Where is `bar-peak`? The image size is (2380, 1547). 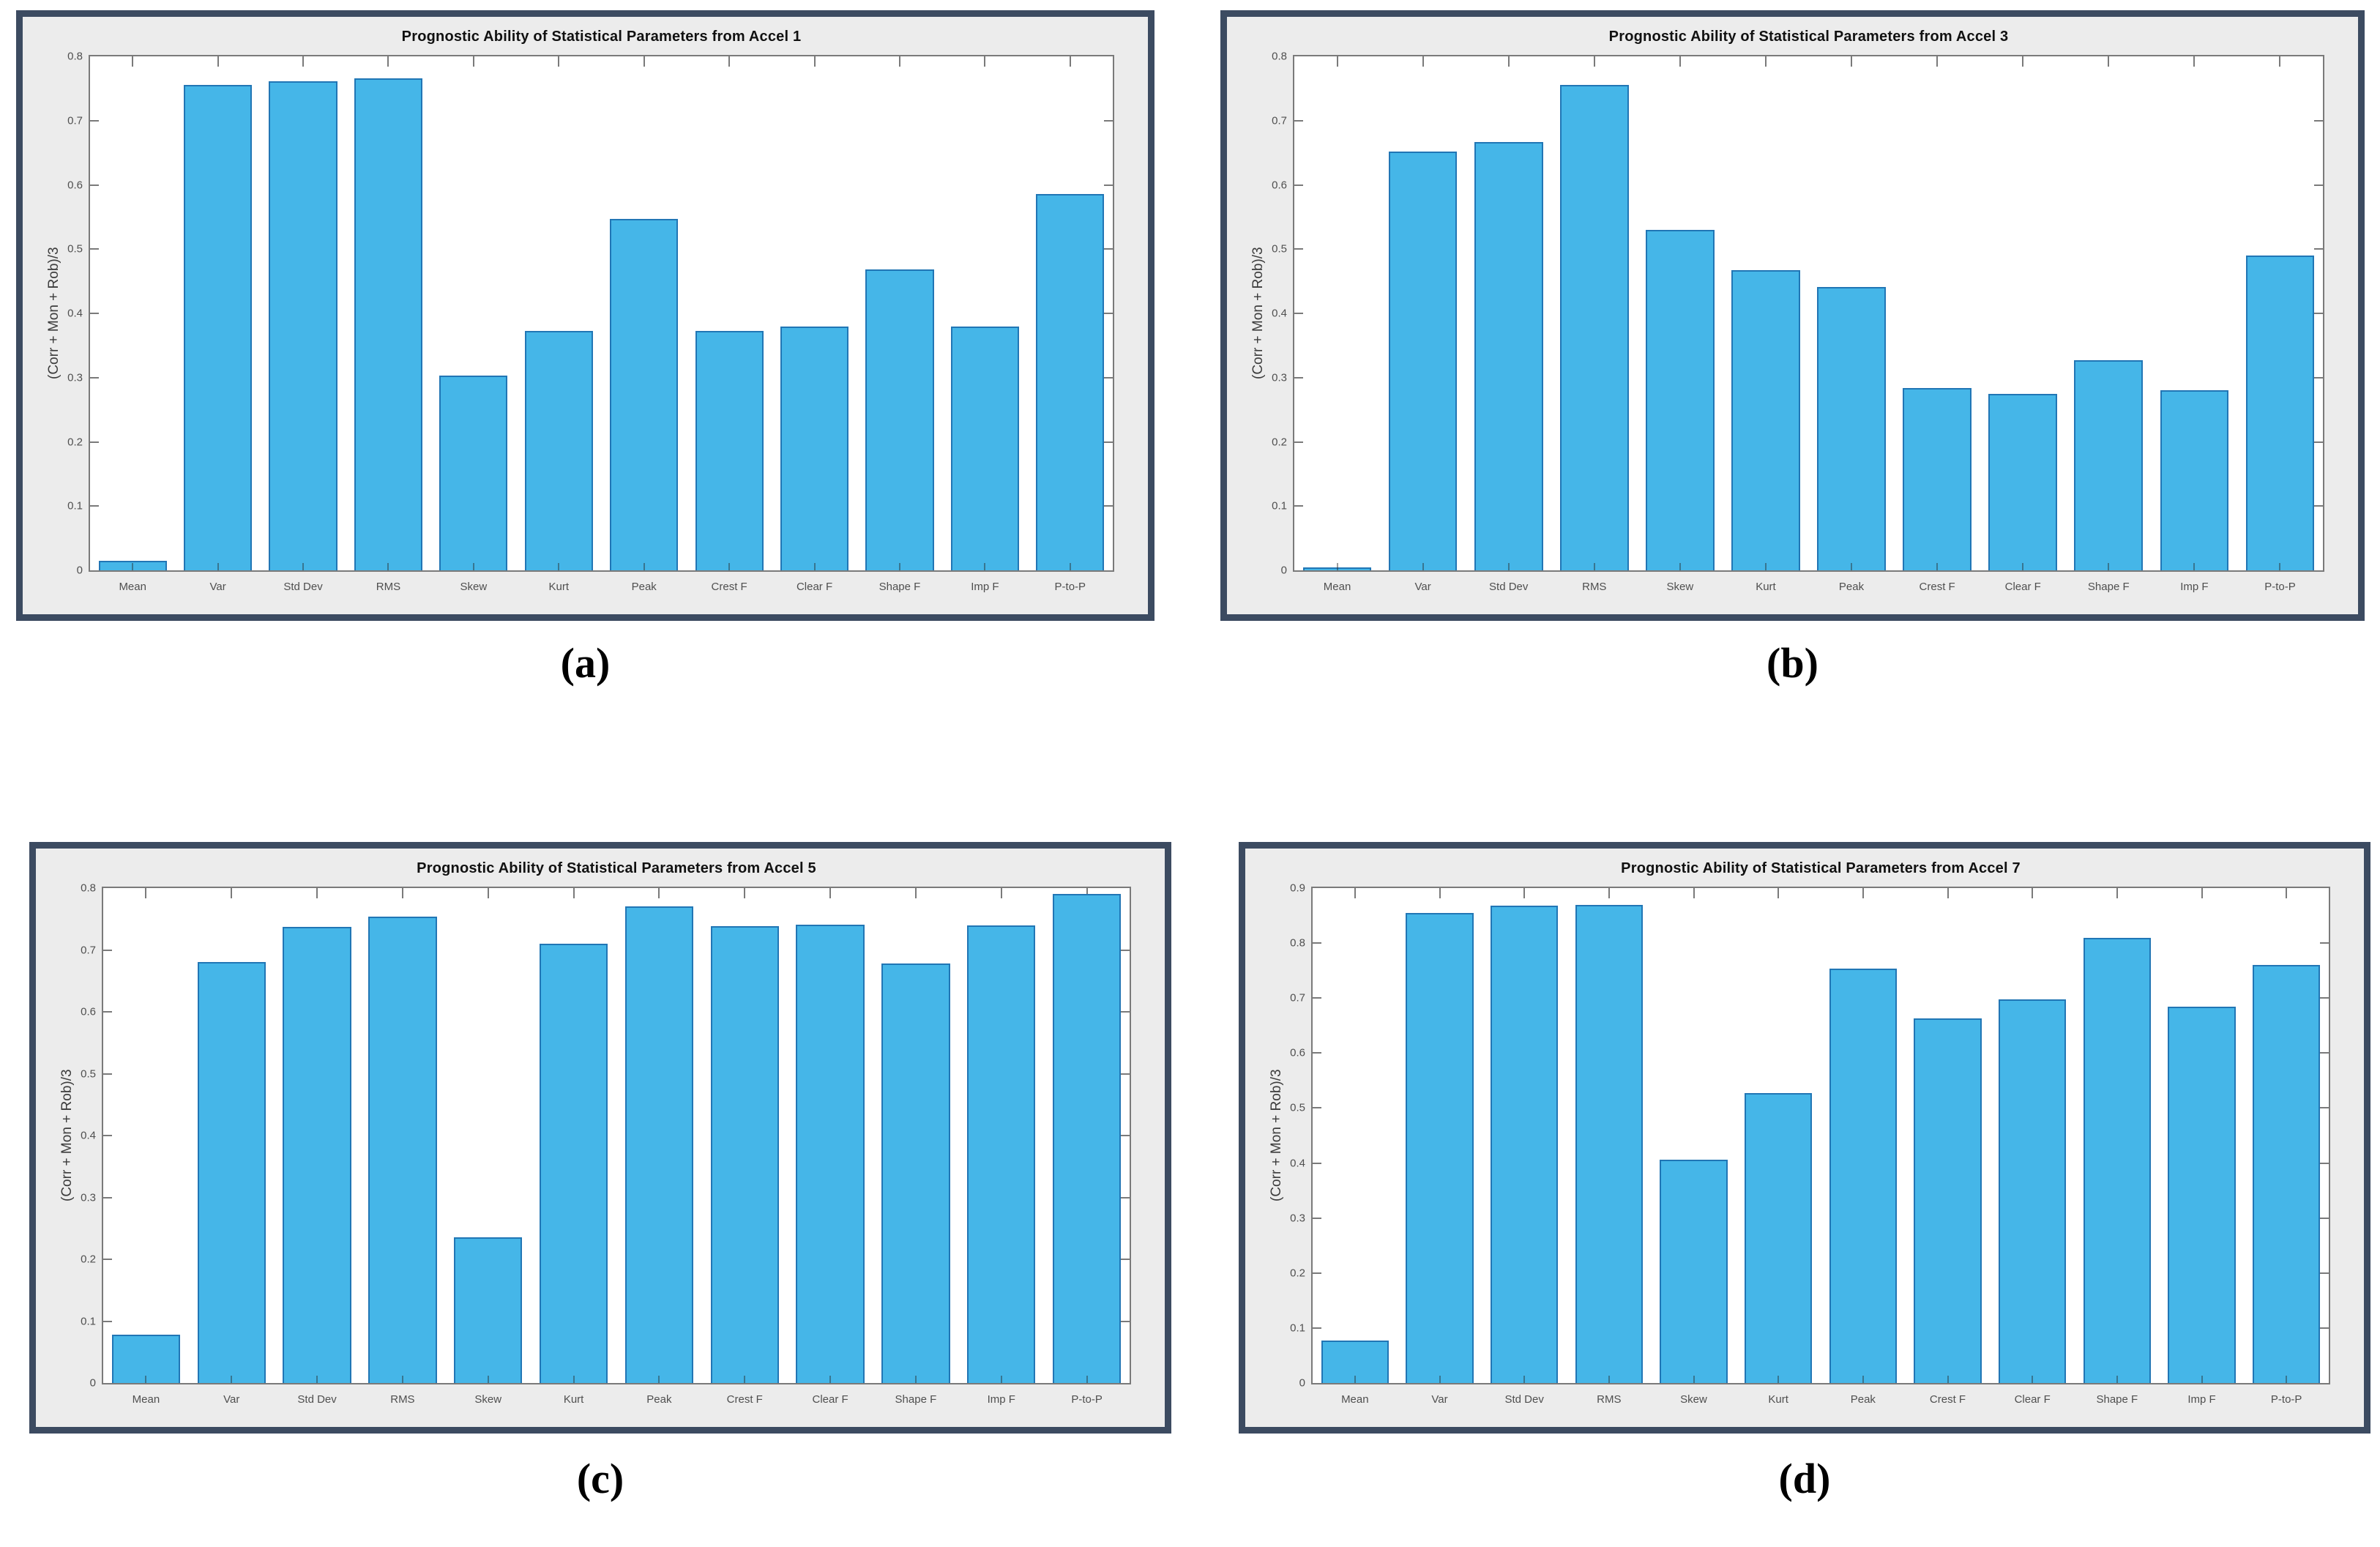 bar-peak is located at coordinates (659, 1144).